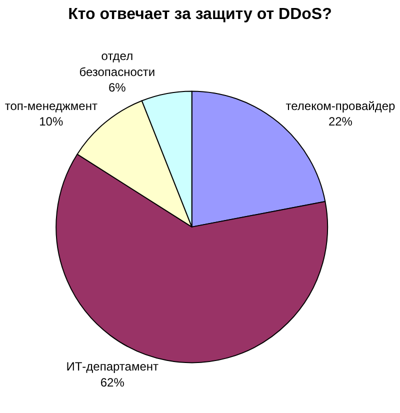 The image size is (400, 413). What do you see at coordinates (113, 367) in the screenshot?
I see `slice-label: ИТ-департамент` at bounding box center [113, 367].